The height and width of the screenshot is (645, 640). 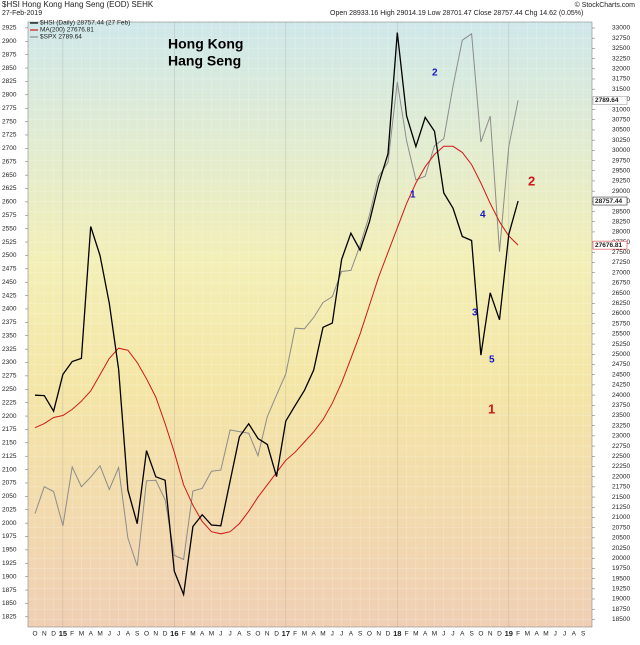 What do you see at coordinates (621, 38) in the screenshot?
I see `y2-tick-label: 32750` at bounding box center [621, 38].